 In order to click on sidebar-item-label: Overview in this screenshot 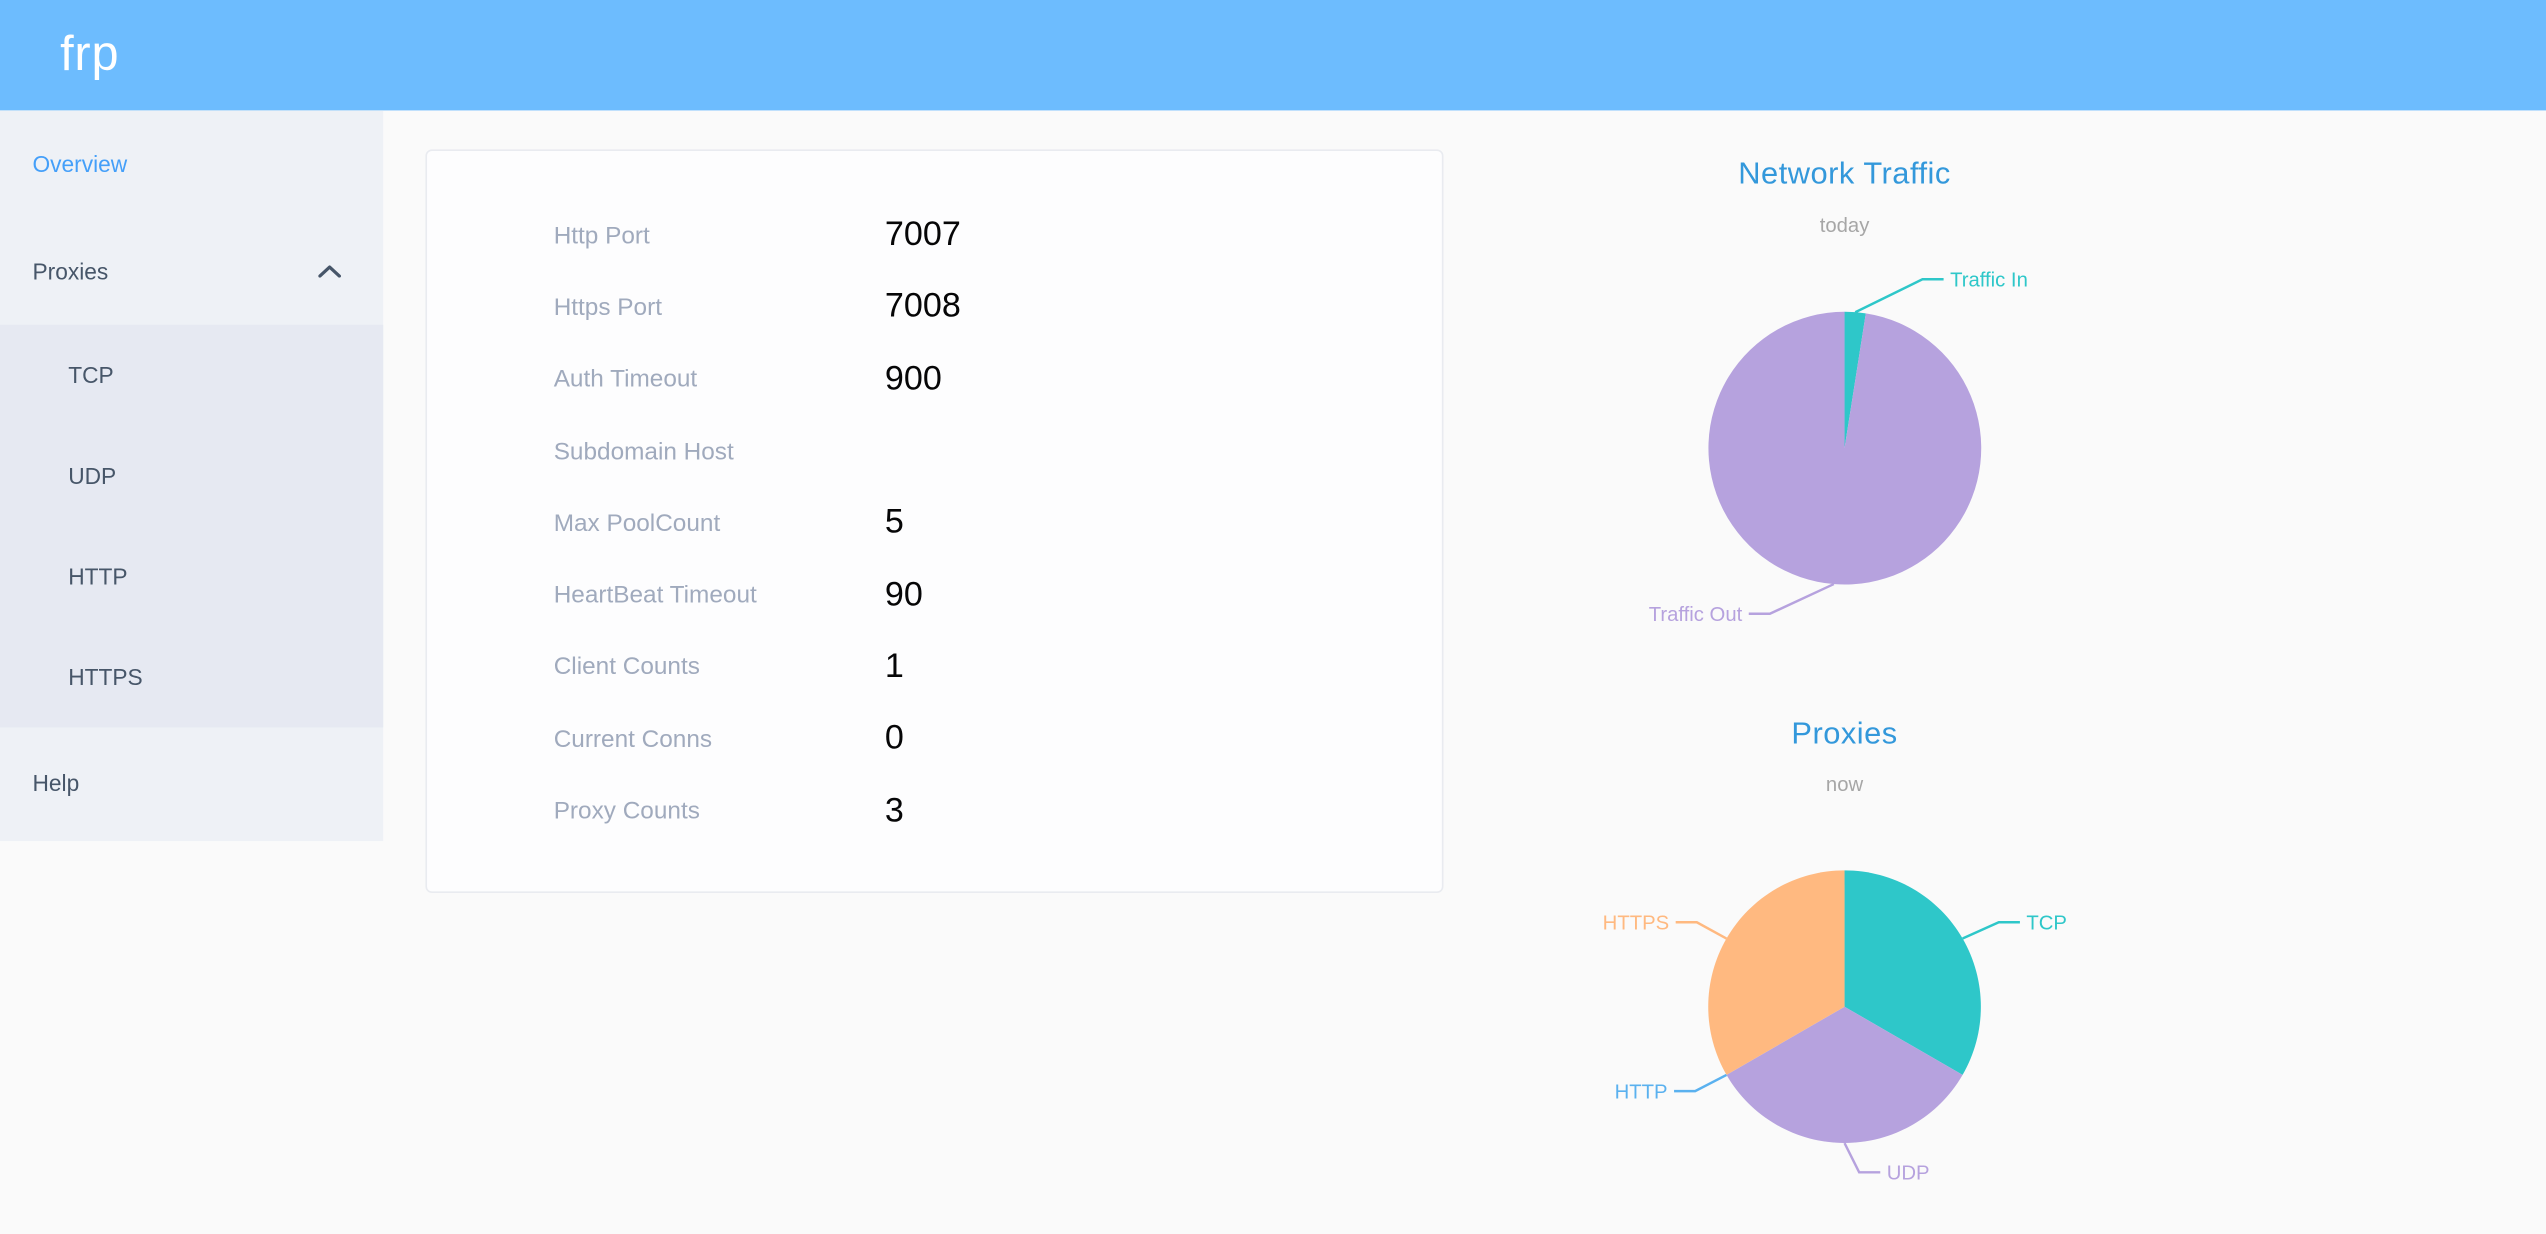, I will do `click(80, 164)`.